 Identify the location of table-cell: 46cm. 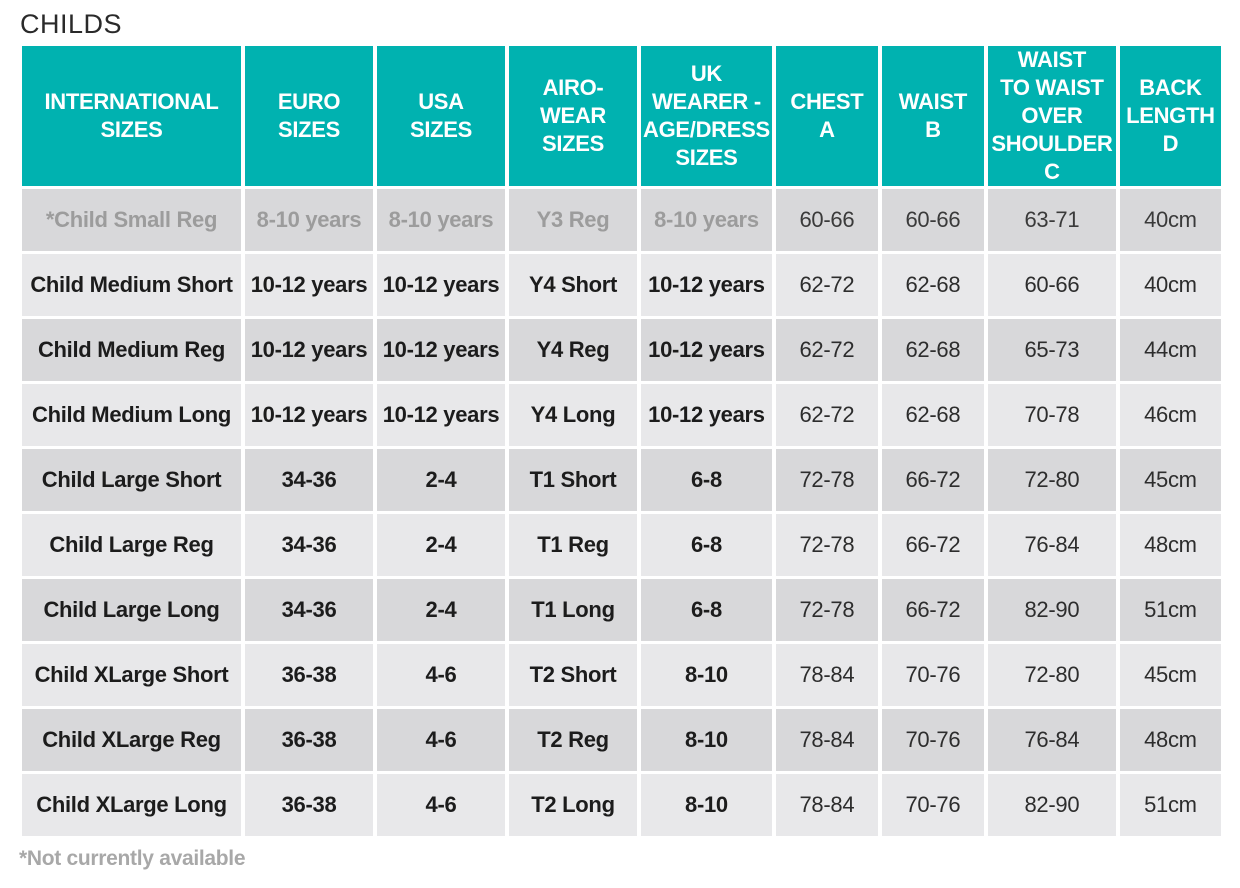
(1170, 415).